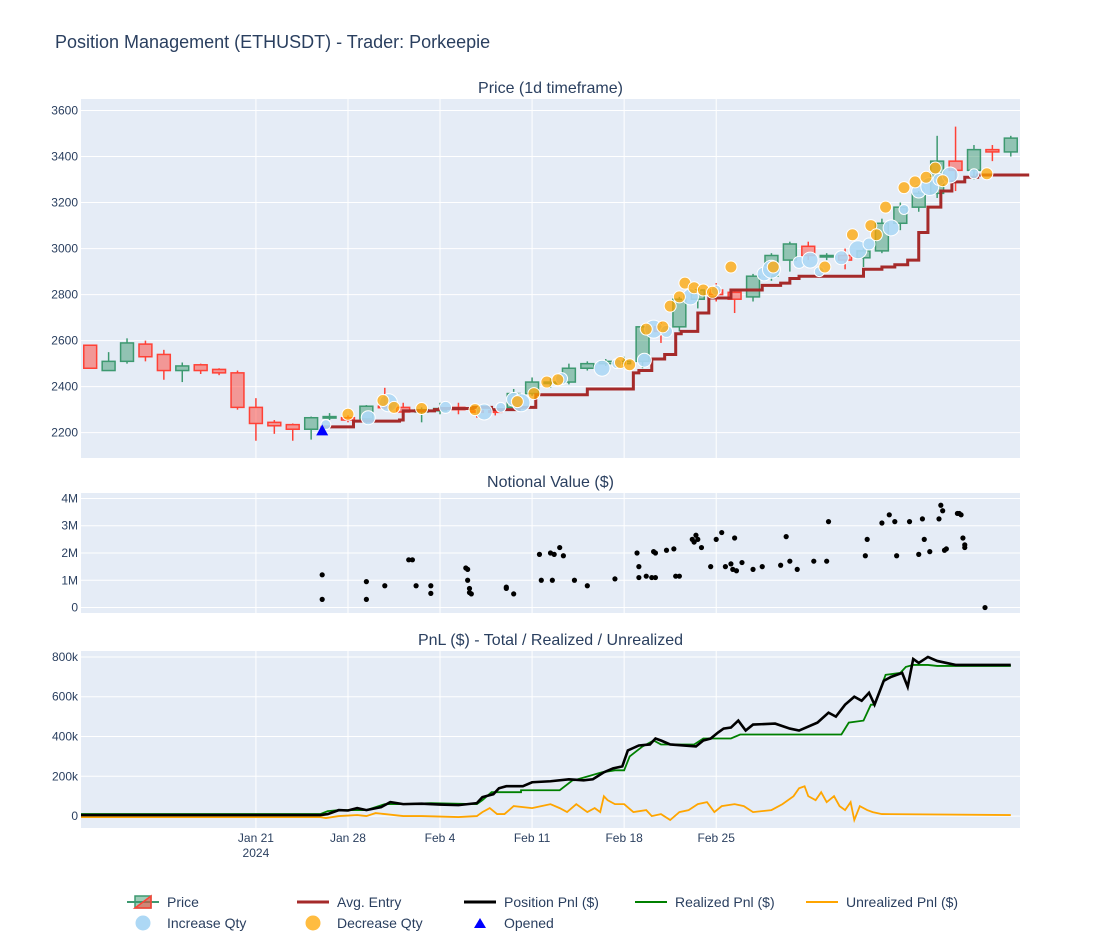  Describe the element at coordinates (69, 553) in the screenshot. I see `y-tick-label: 2M` at that location.